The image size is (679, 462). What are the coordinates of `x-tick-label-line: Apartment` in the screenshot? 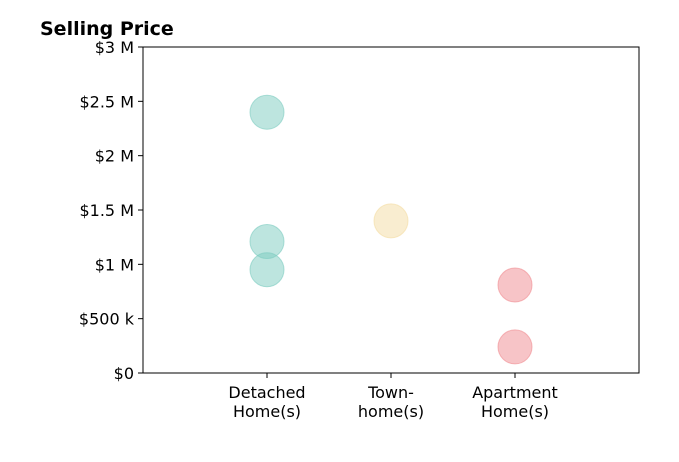 It's located at (515, 392).